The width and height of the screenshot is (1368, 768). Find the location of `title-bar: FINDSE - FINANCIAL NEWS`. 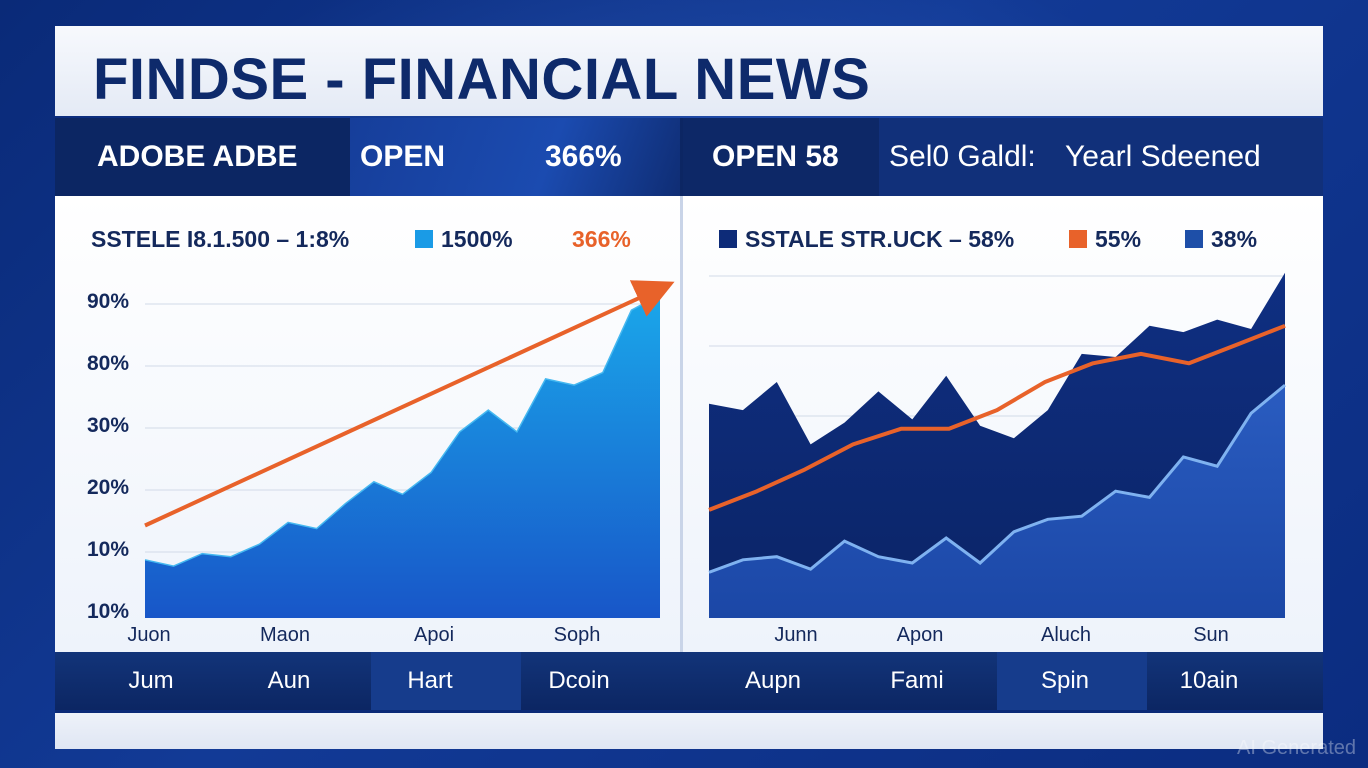

title-bar: FINDSE - FINANCIAL NEWS is located at coordinates (689, 71).